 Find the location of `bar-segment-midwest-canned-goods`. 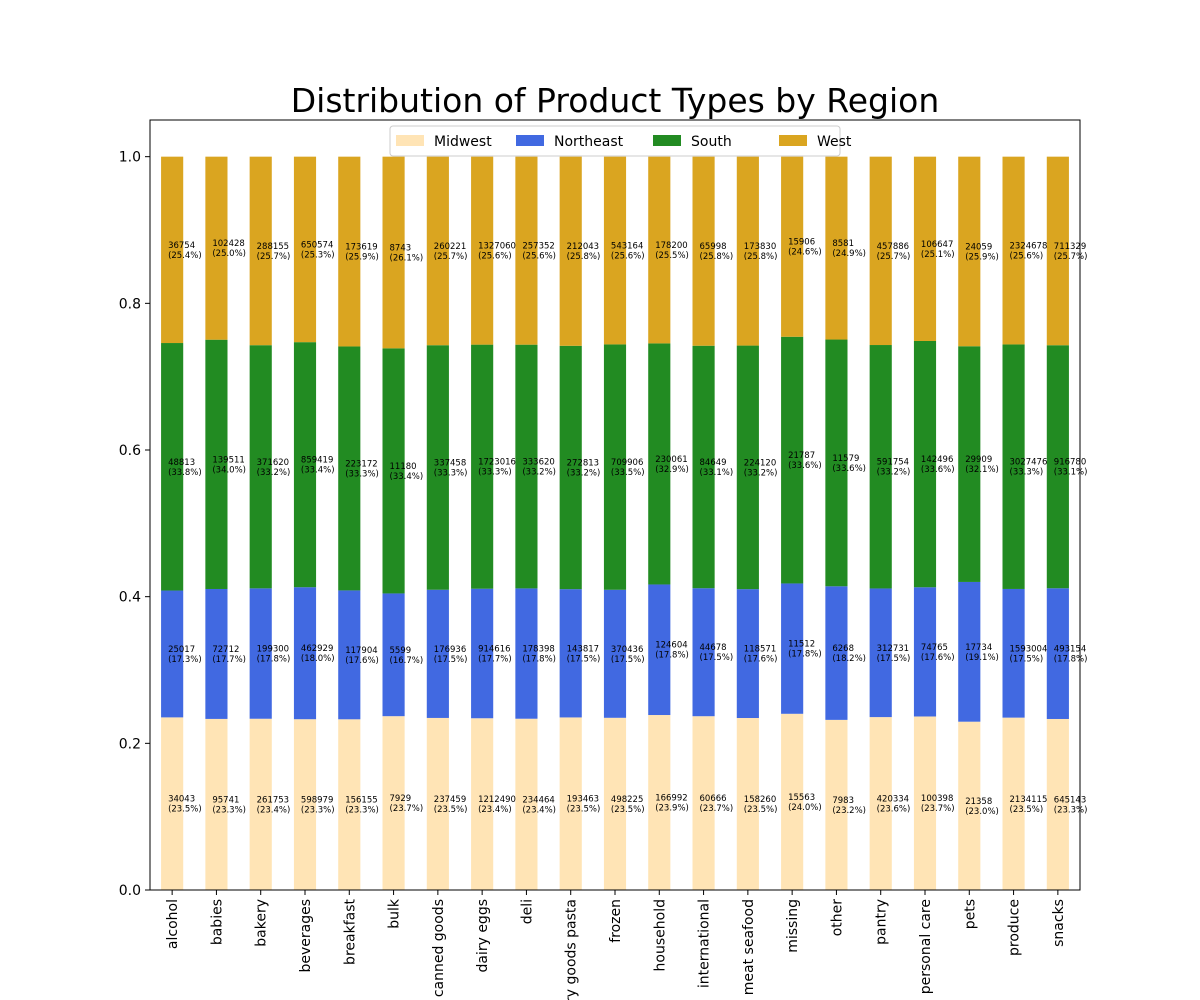

bar-segment-midwest-canned-goods is located at coordinates (437, 803).